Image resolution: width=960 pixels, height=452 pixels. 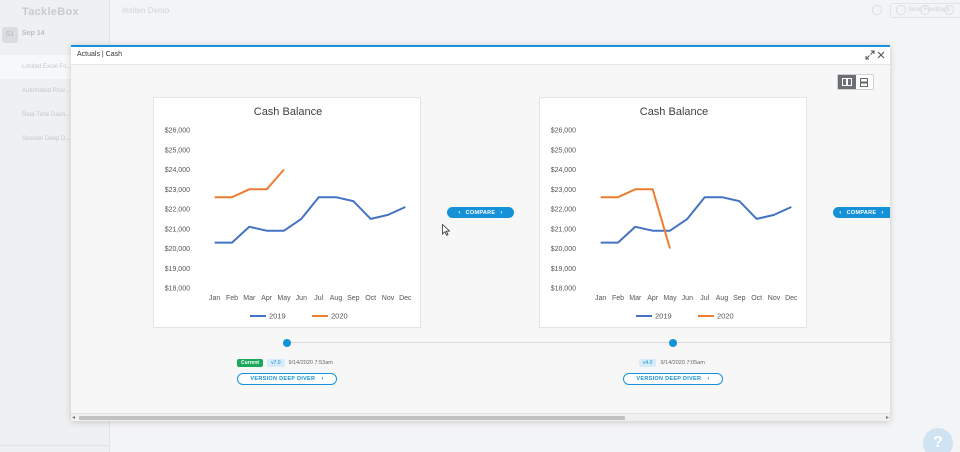 What do you see at coordinates (877, 10) in the screenshot?
I see `help-circle-icon` at bounding box center [877, 10].